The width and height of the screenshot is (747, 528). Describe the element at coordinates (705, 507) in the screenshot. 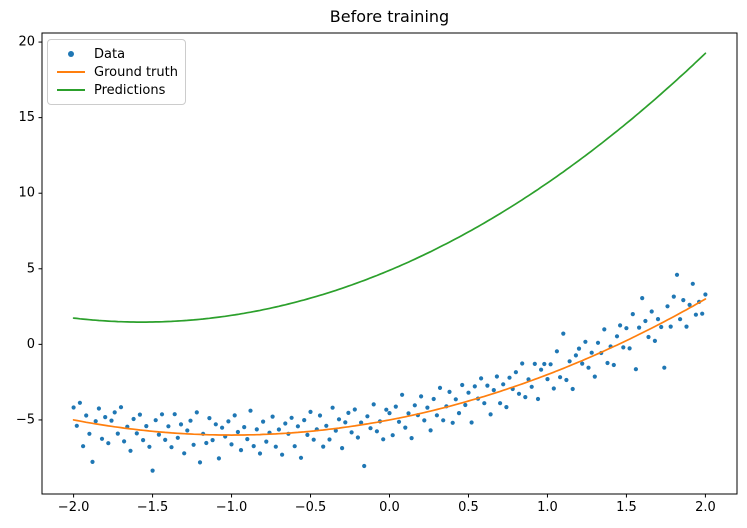

I see `x-tick-label: 2.0` at that location.